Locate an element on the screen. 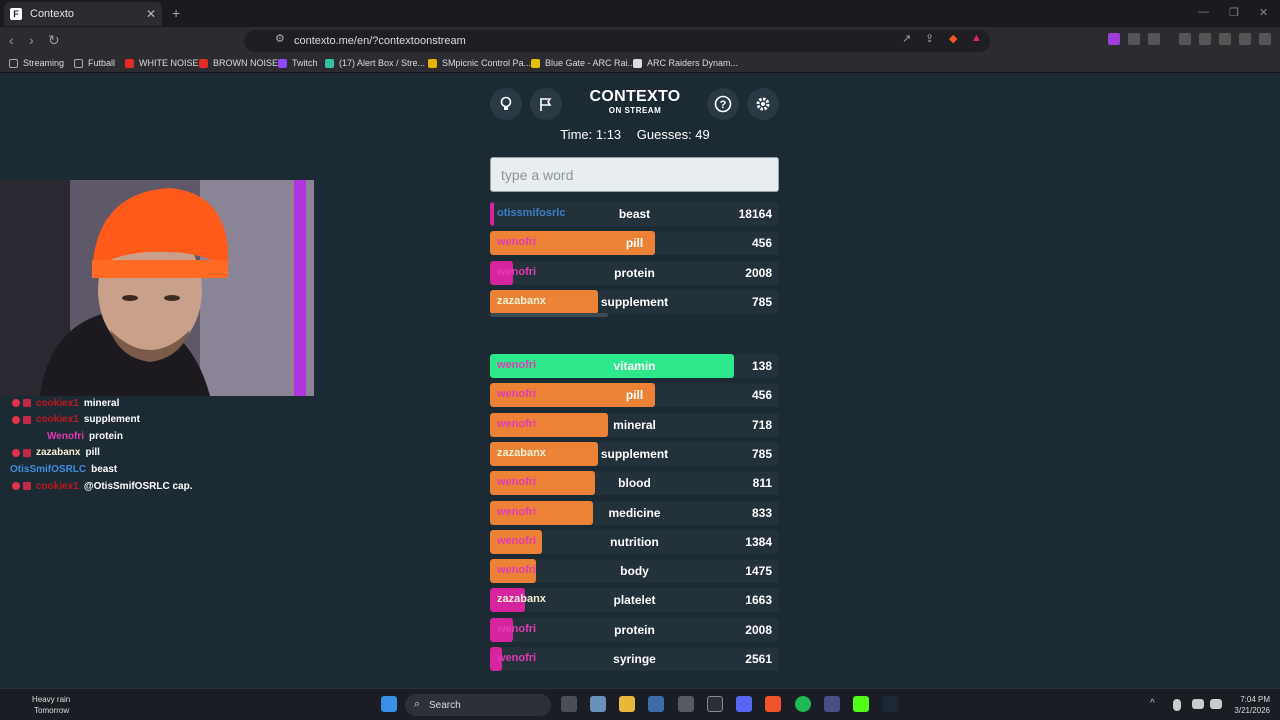 The image size is (1280, 720). guess-word: supplement is located at coordinates (634, 301).